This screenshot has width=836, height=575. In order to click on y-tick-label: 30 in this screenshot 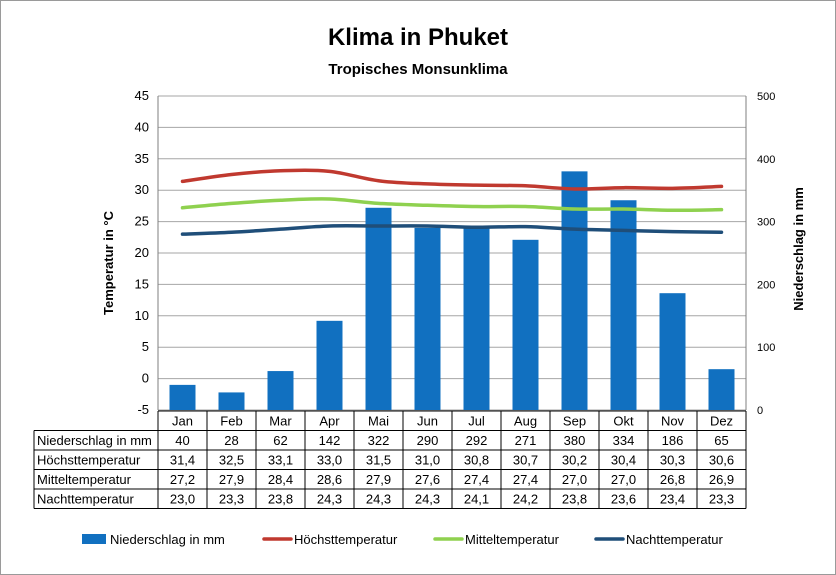, I will do `click(142, 189)`.